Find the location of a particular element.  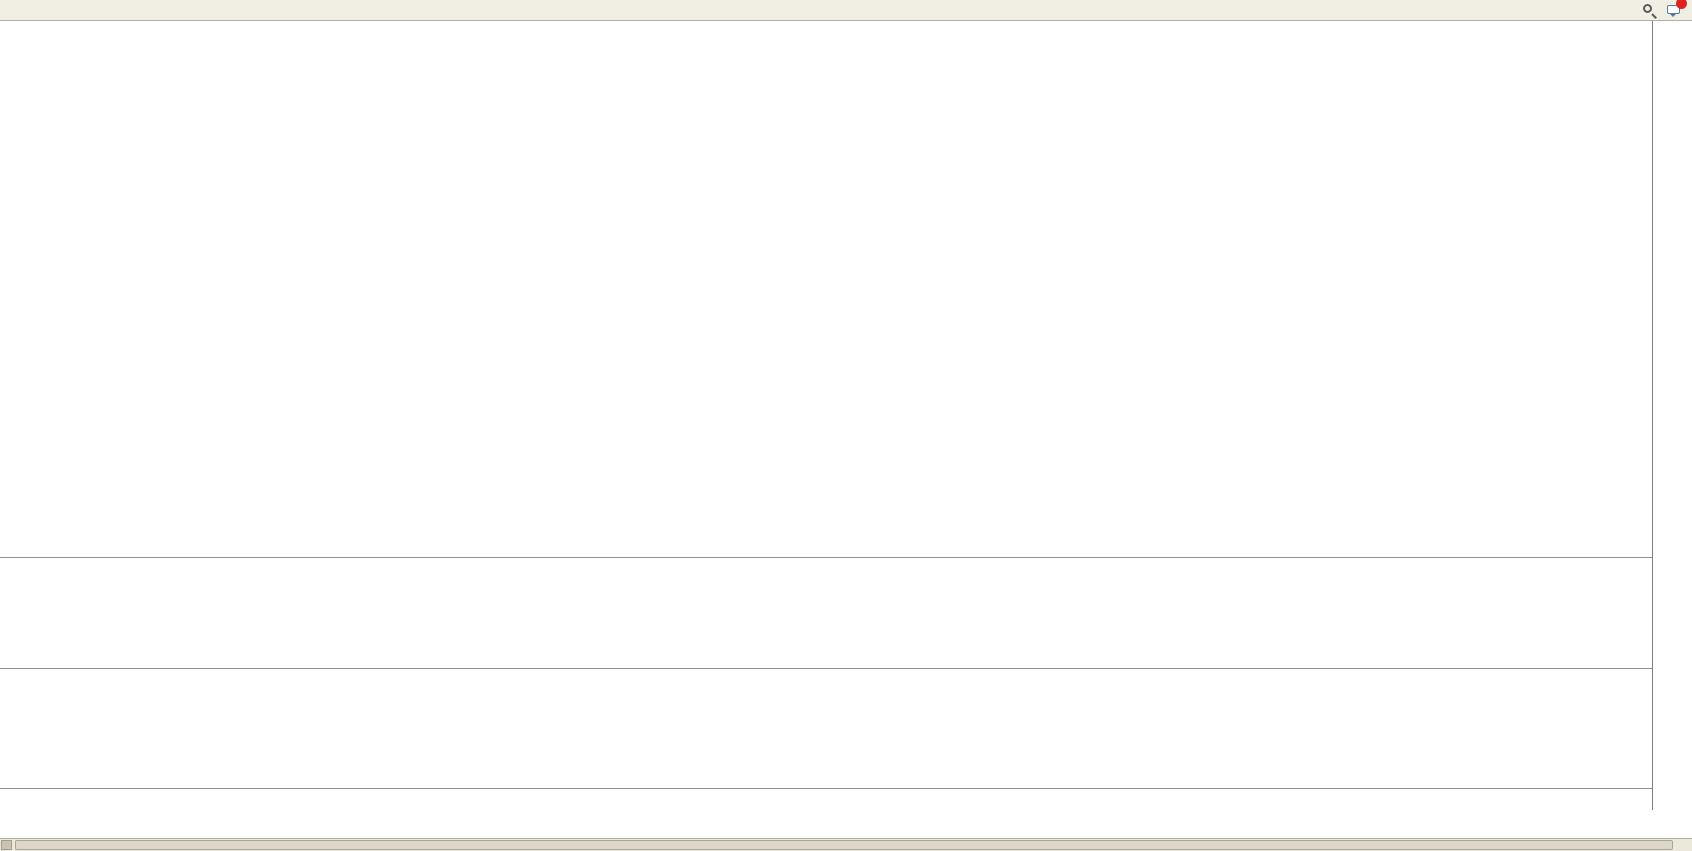

chat-bubble is located at coordinates (1673, 9).